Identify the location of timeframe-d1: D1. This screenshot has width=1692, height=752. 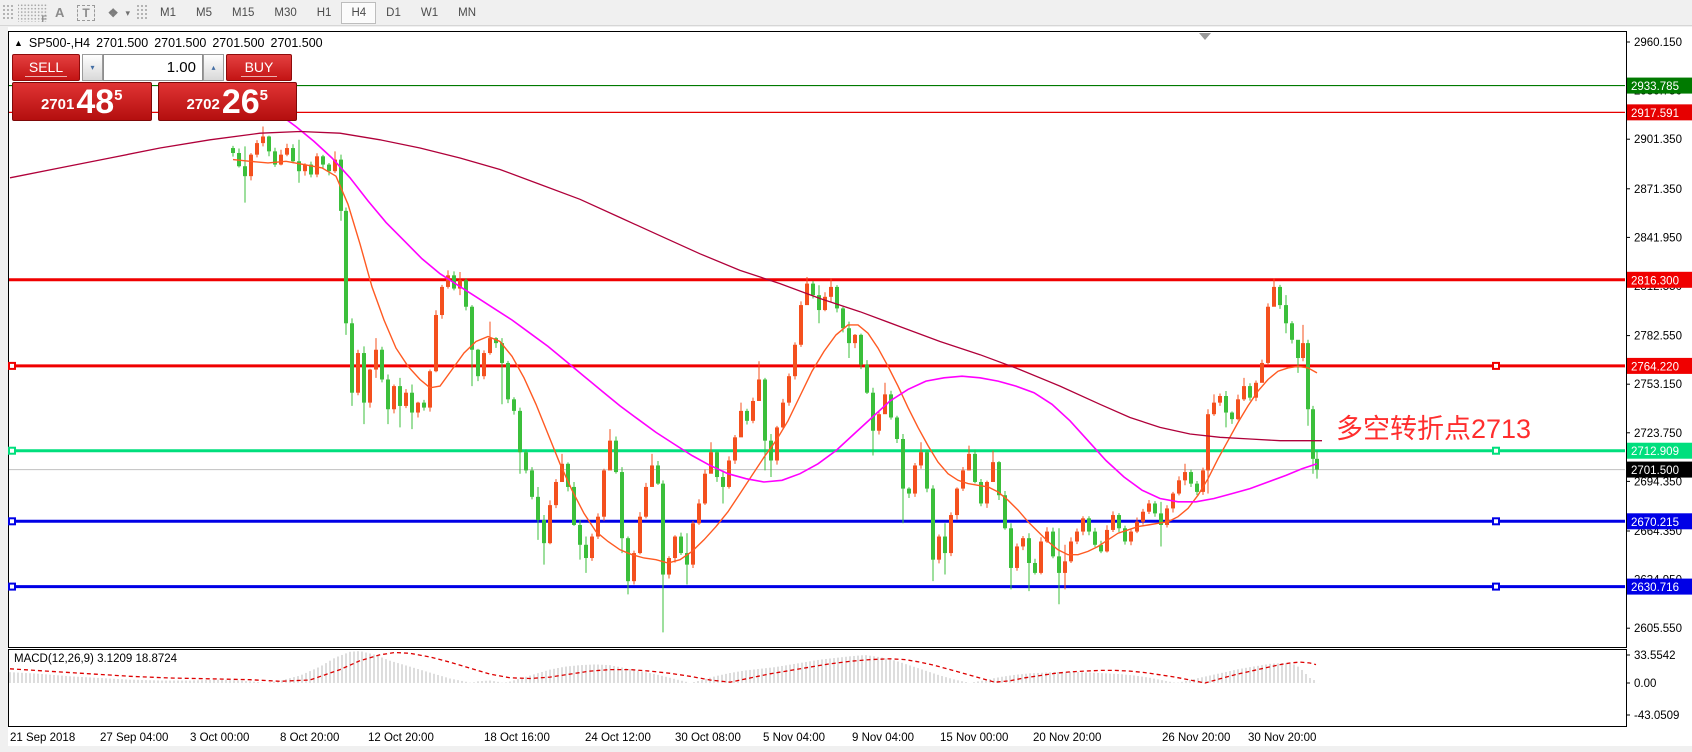
(393, 12).